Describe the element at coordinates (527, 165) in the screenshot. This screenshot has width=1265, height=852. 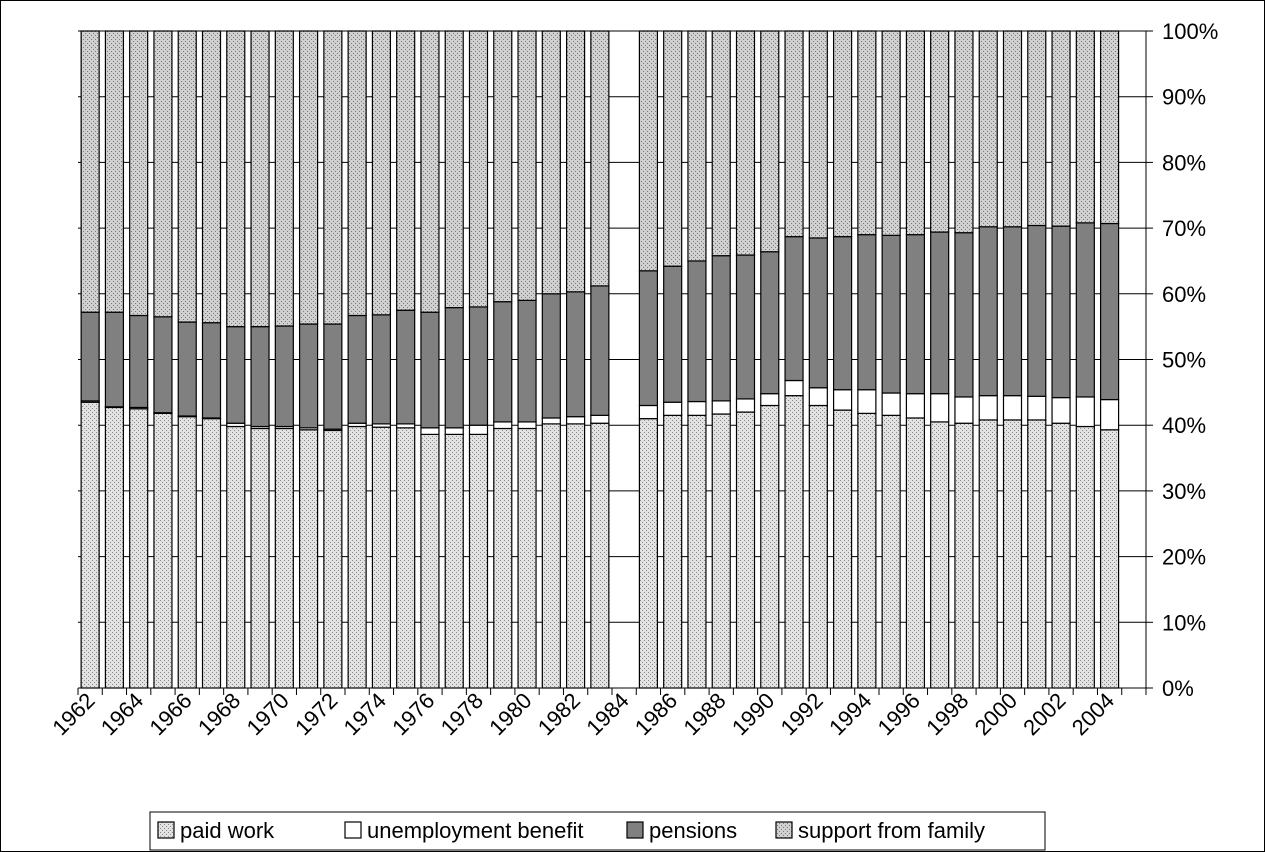
I see `bar-segment-support-from-family-1980` at that location.